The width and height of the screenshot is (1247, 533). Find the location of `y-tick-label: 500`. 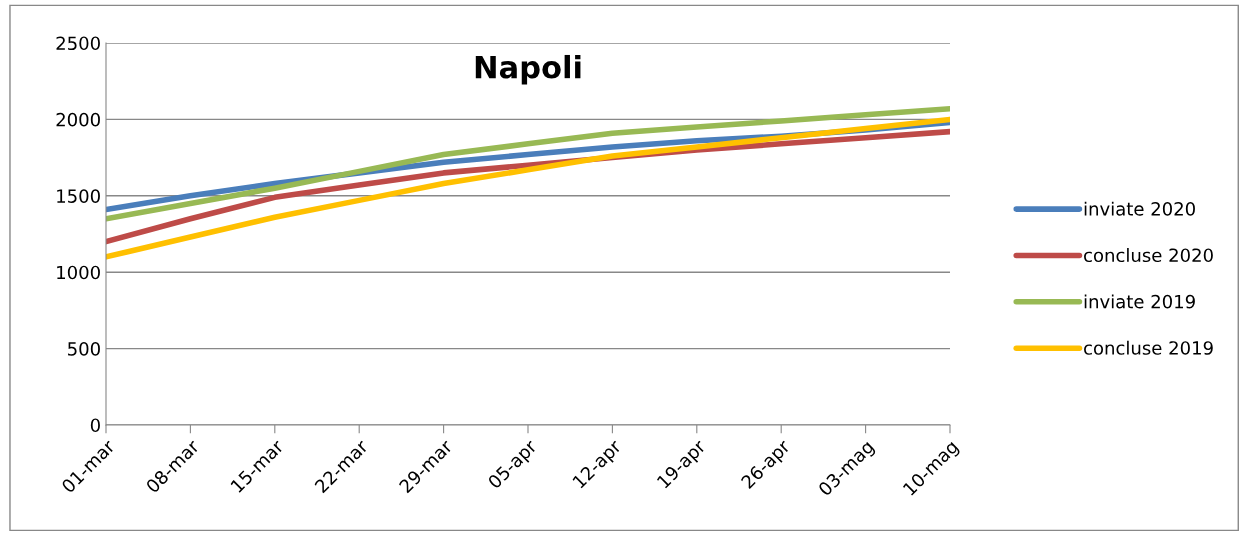

y-tick-label: 500 is located at coordinates (84, 349).